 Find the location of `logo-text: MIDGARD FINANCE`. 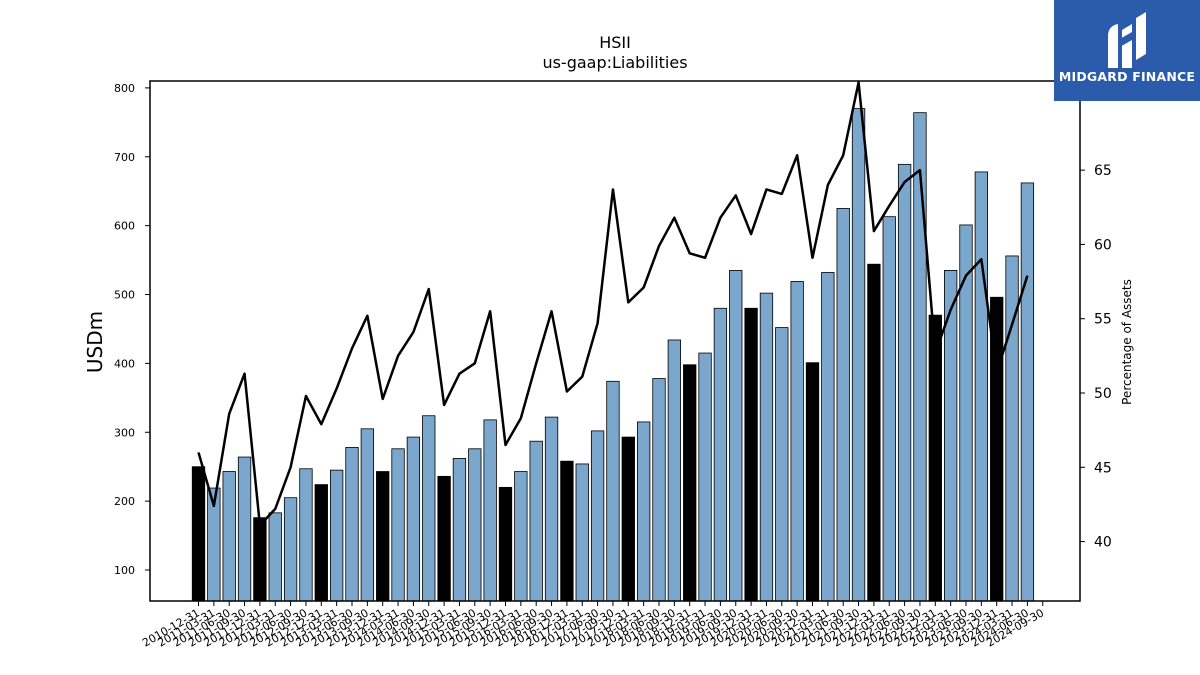

logo-text: MIDGARD FINANCE is located at coordinates (1127, 76).